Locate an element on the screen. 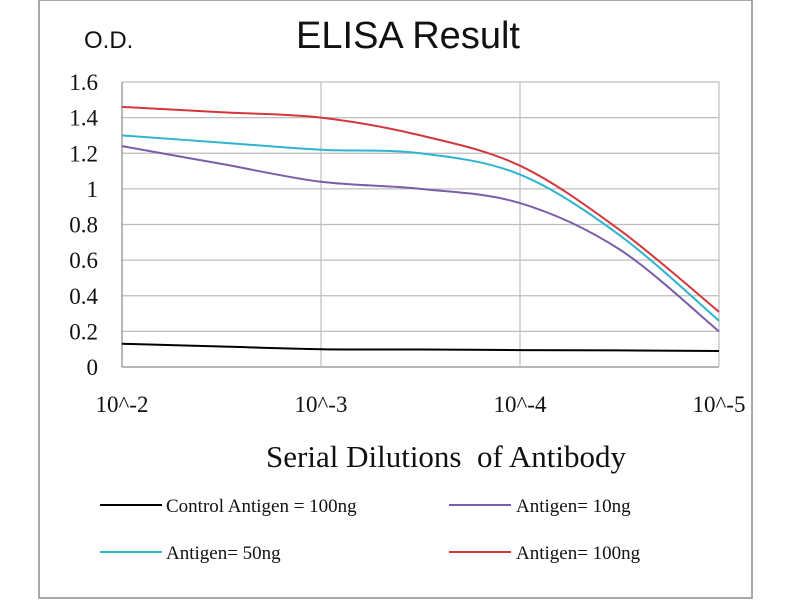 The image size is (800, 600). legend-label-1: Antigen= 10ng is located at coordinates (573, 506).